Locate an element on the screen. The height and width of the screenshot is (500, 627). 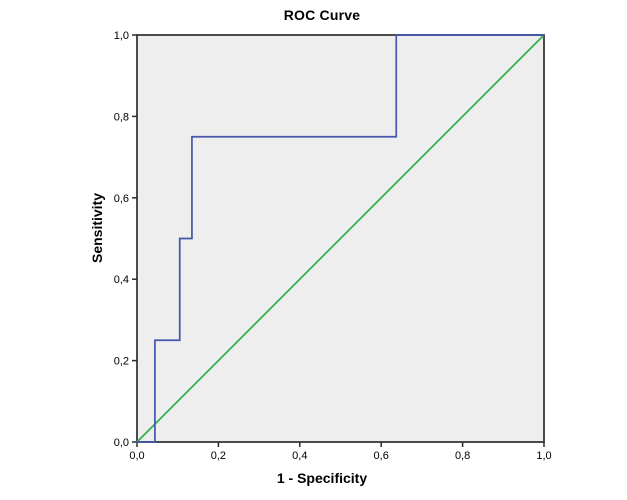
x-tick-label: 0,6 is located at coordinates (381, 456).